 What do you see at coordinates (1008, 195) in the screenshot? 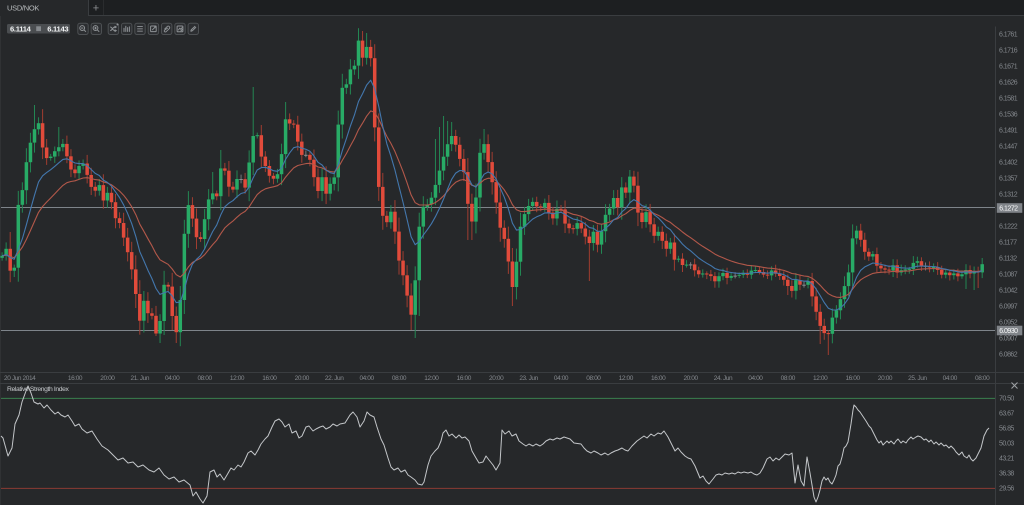
I see `svg-text: 6.1312` at bounding box center [1008, 195].